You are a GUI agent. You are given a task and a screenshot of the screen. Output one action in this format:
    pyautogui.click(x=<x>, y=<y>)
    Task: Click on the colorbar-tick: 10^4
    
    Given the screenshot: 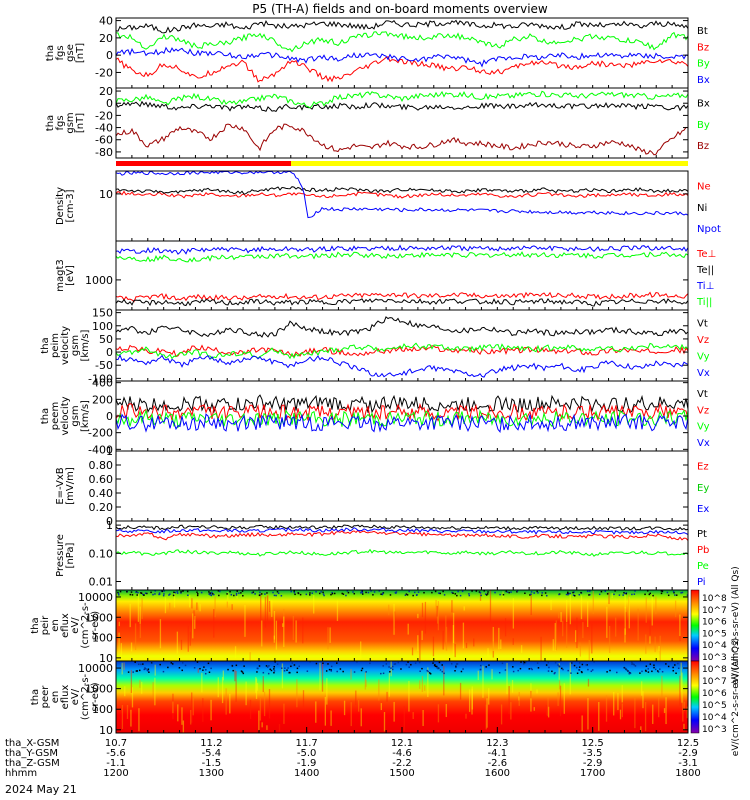 What is the action you would take?
    pyautogui.click(x=714, y=718)
    